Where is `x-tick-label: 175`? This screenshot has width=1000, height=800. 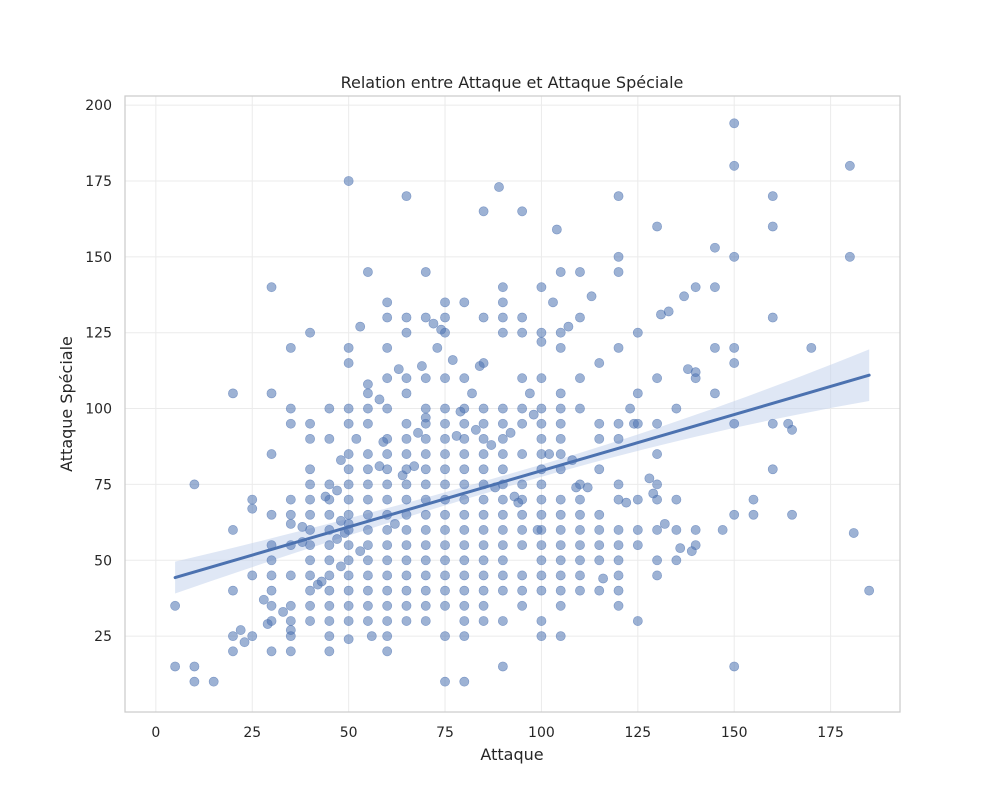 x-tick-label: 175 is located at coordinates (830, 733).